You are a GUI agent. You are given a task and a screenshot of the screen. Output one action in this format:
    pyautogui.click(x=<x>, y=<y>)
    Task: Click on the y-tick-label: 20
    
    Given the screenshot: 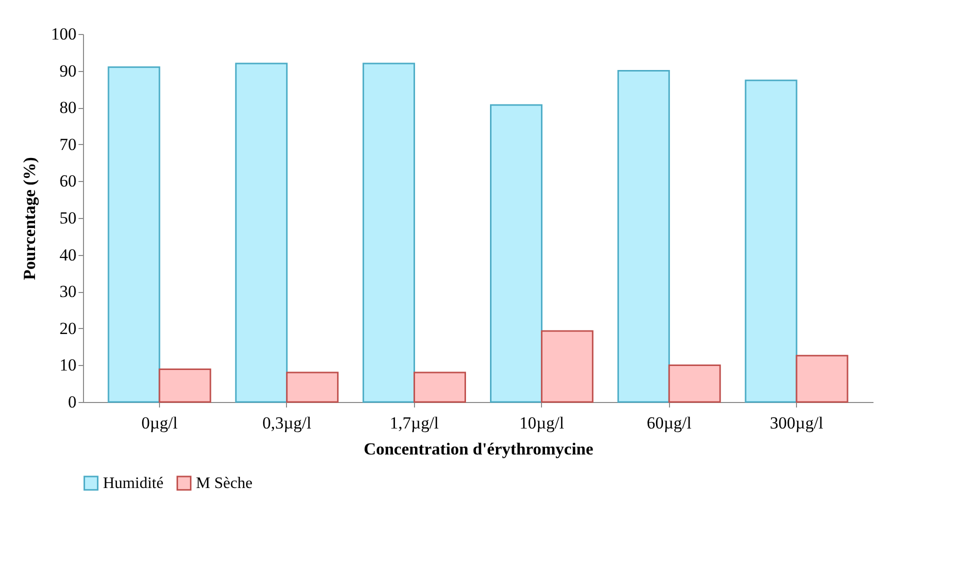 What is the action you would take?
    pyautogui.click(x=68, y=328)
    